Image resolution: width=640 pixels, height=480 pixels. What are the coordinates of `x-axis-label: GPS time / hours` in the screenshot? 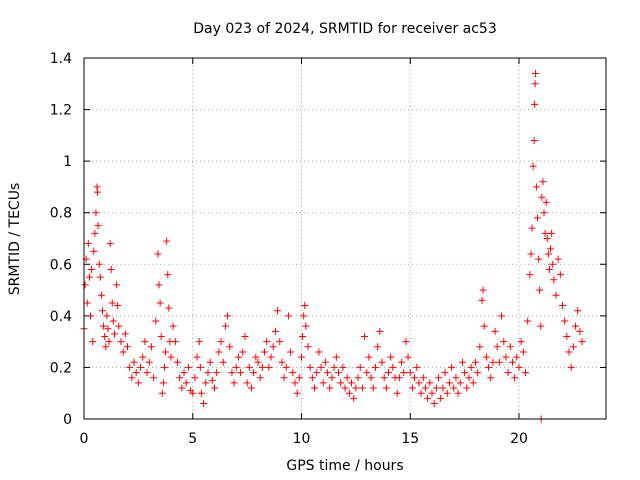 It's located at (344, 466).